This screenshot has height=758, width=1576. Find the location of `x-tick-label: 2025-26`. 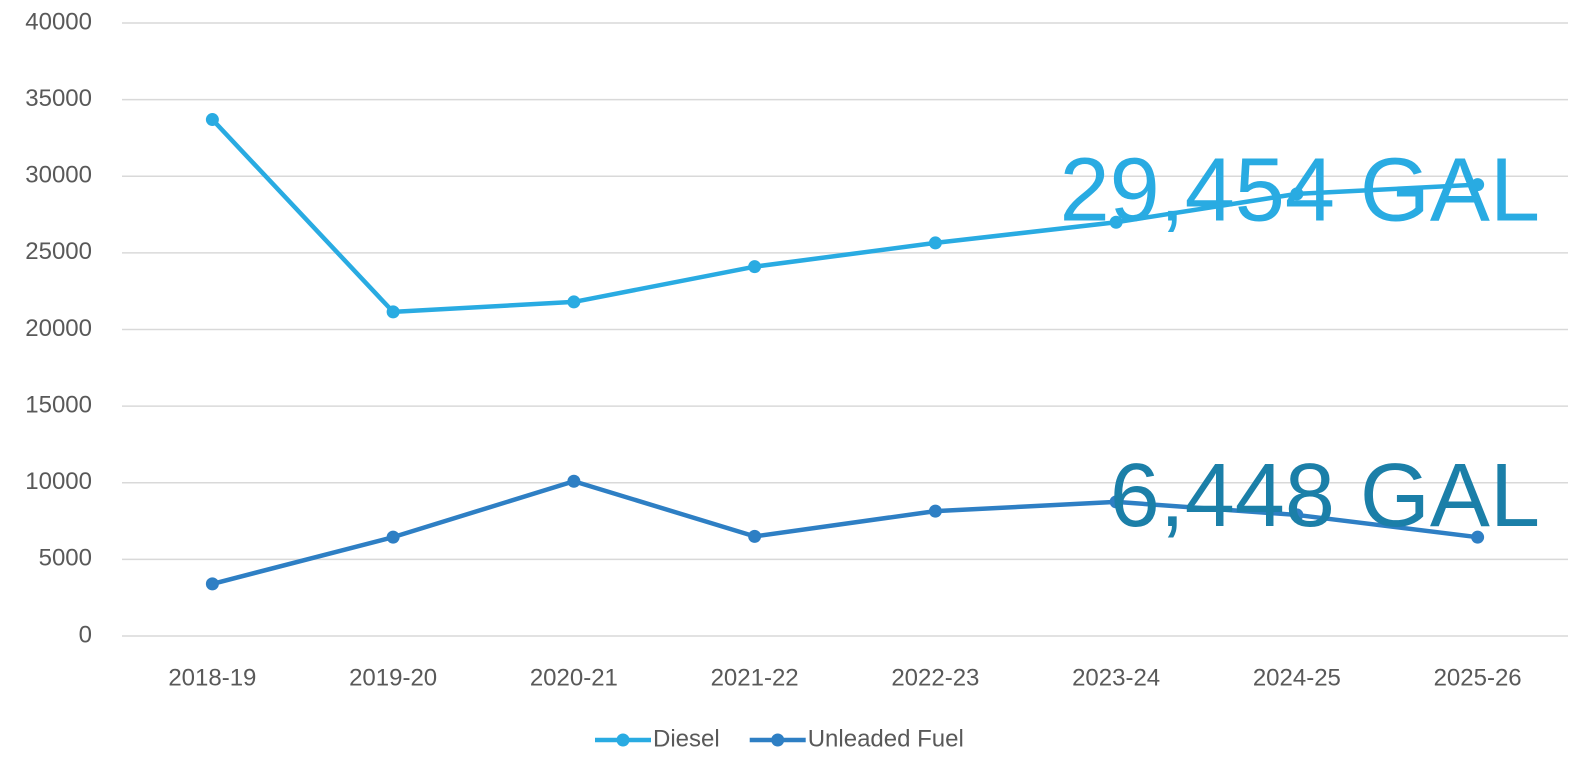

x-tick-label: 2025-26 is located at coordinates (1478, 677).